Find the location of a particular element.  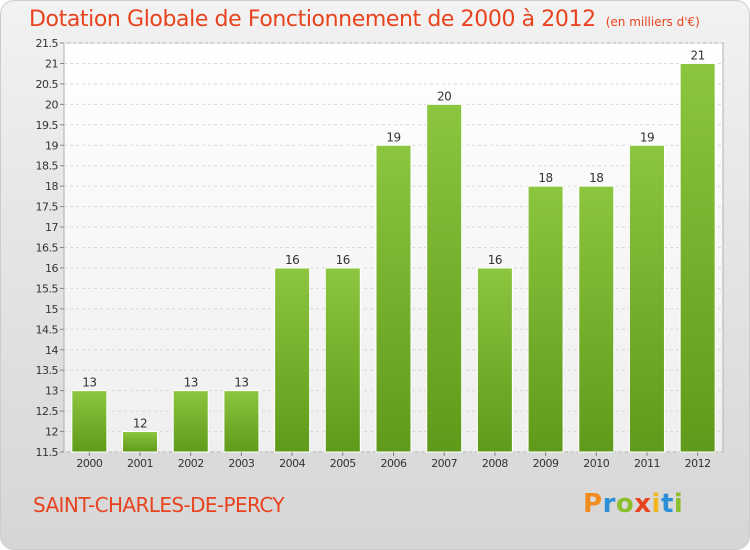

x-tick-label: 2003 is located at coordinates (241, 463).